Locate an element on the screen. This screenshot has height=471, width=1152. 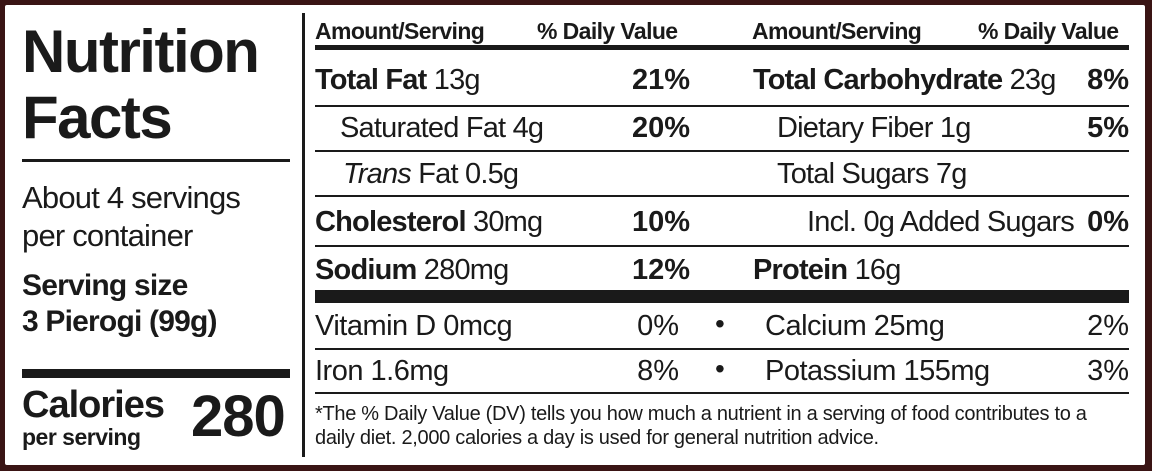
vertical-divider is located at coordinates (303, 235).